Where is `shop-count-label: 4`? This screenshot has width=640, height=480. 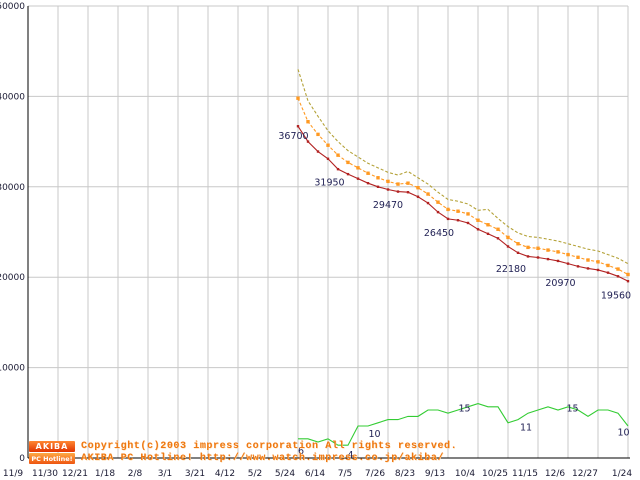 shop-count-label: 4 is located at coordinates (350, 455).